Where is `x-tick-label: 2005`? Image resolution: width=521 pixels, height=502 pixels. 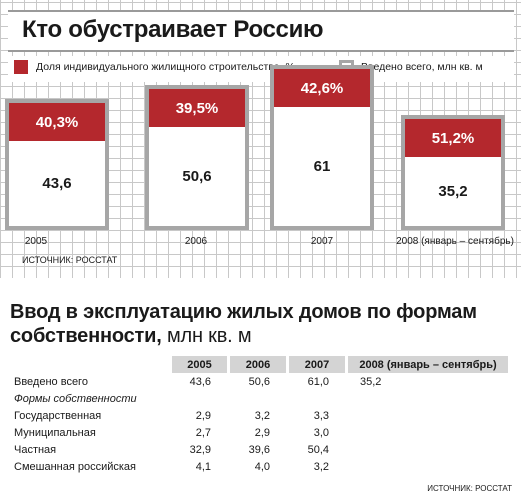 x-tick-label: 2005 is located at coordinates (36, 241).